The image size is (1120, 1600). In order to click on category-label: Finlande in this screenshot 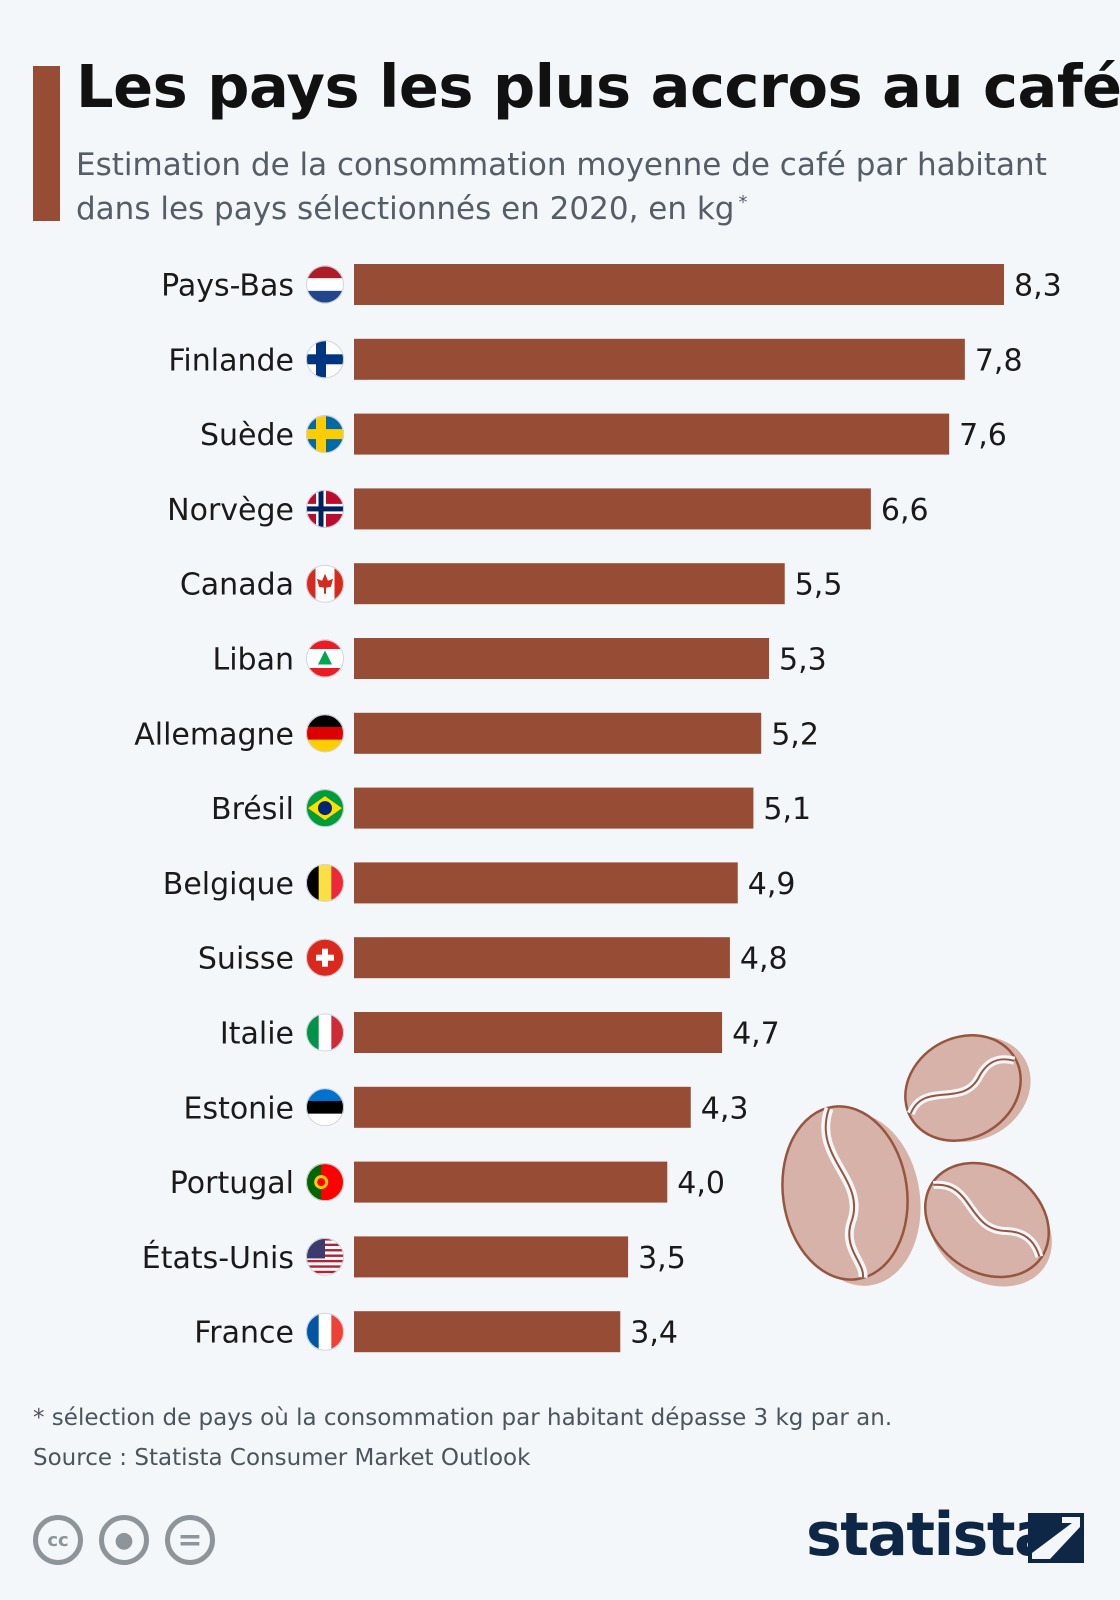, I will do `click(231, 360)`.